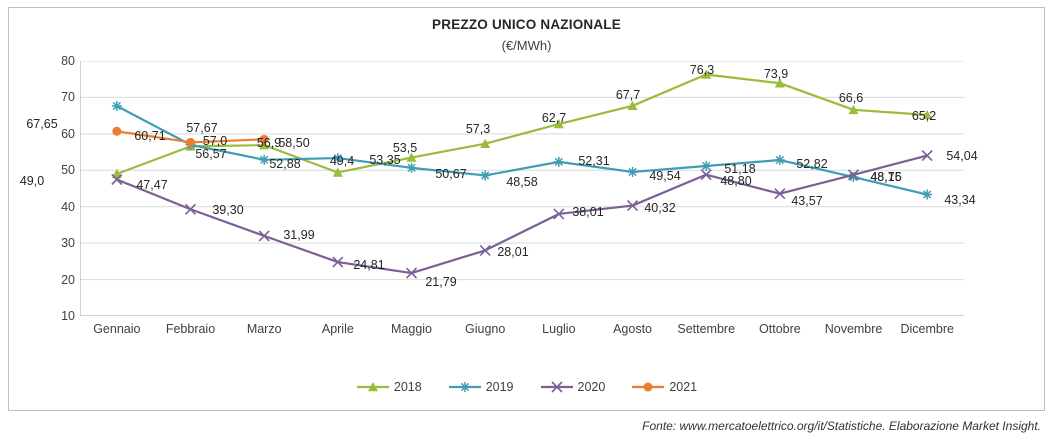  Describe the element at coordinates (499, 387) in the screenshot. I see `legend-label: 2019` at that location.